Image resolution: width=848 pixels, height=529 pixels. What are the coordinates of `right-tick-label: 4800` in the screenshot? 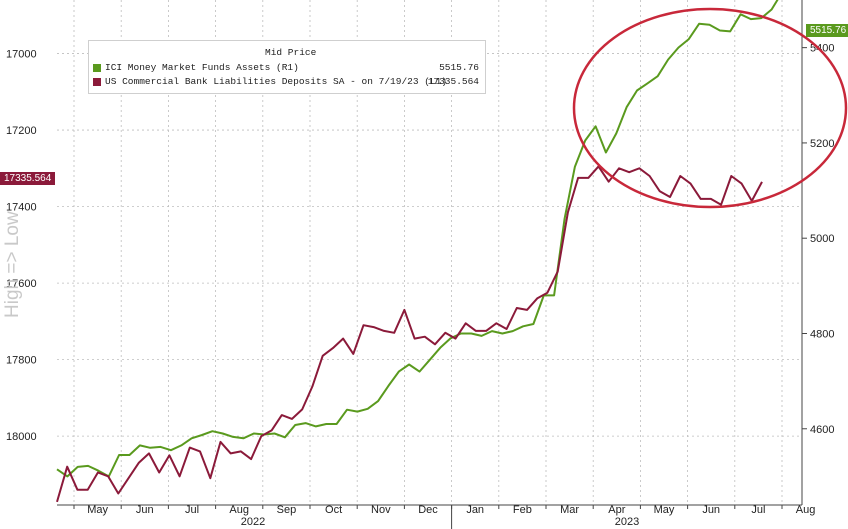 It's located at (822, 334).